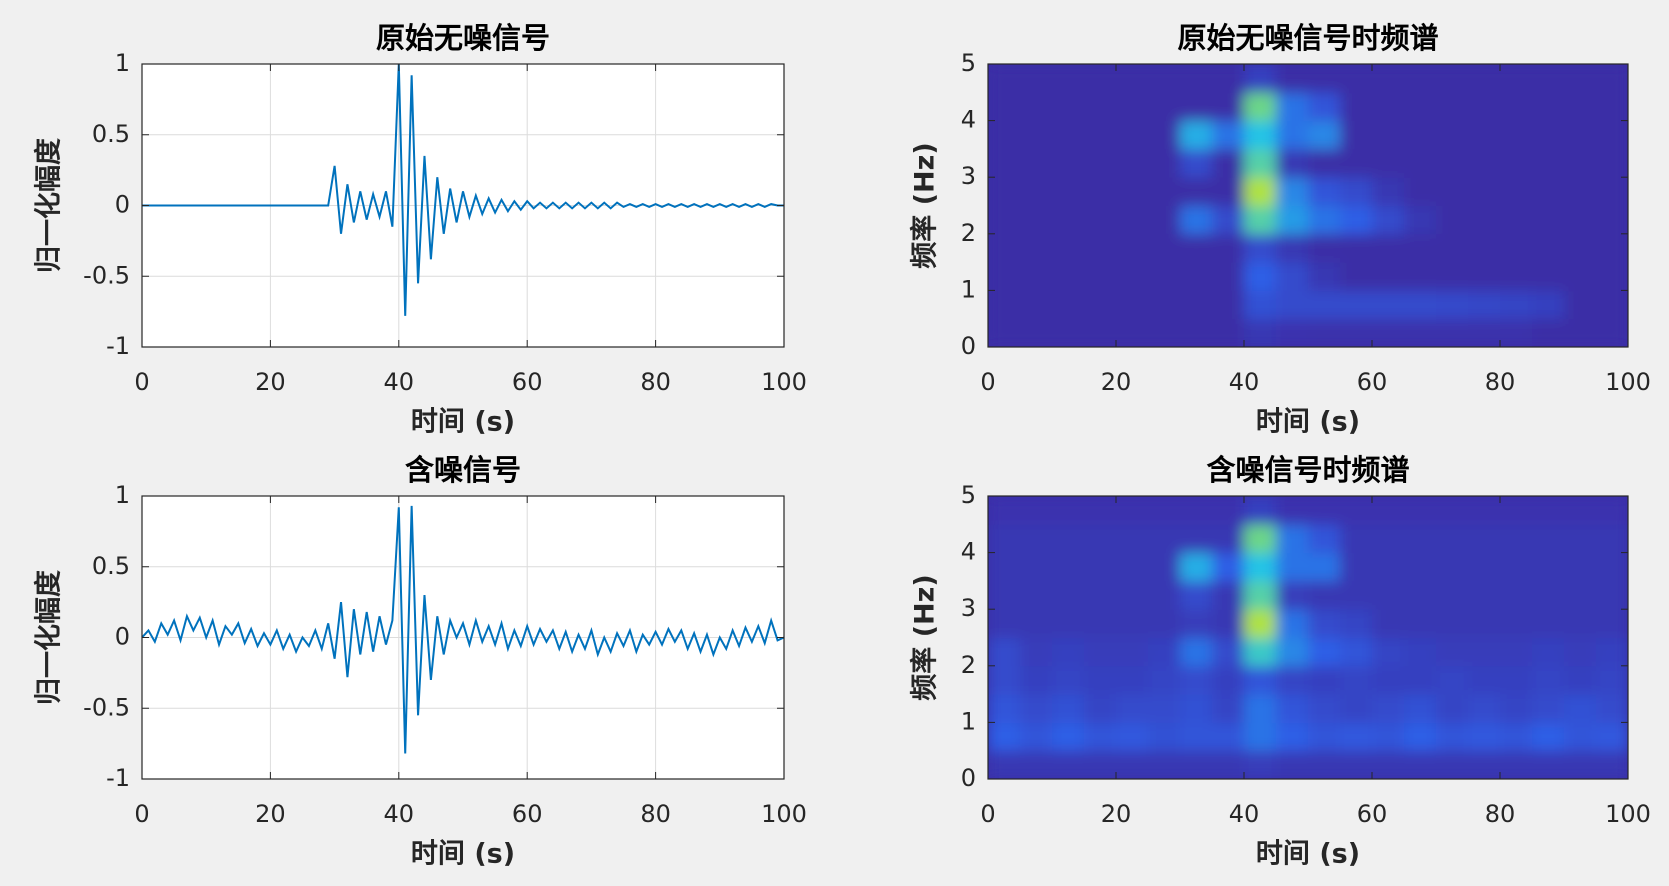 The width and height of the screenshot is (1669, 886). What do you see at coordinates (987, 382) in the screenshot?
I see `x-tick-label: 0` at bounding box center [987, 382].